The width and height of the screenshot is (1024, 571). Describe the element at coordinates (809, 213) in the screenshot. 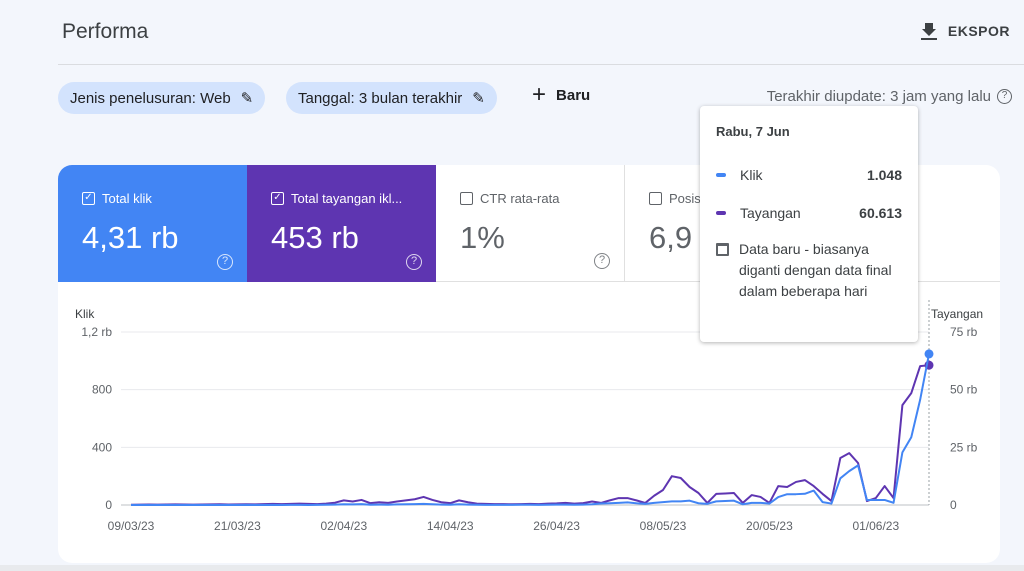

I see `tooltip-row-impressions: Tayangan 60.613` at that location.